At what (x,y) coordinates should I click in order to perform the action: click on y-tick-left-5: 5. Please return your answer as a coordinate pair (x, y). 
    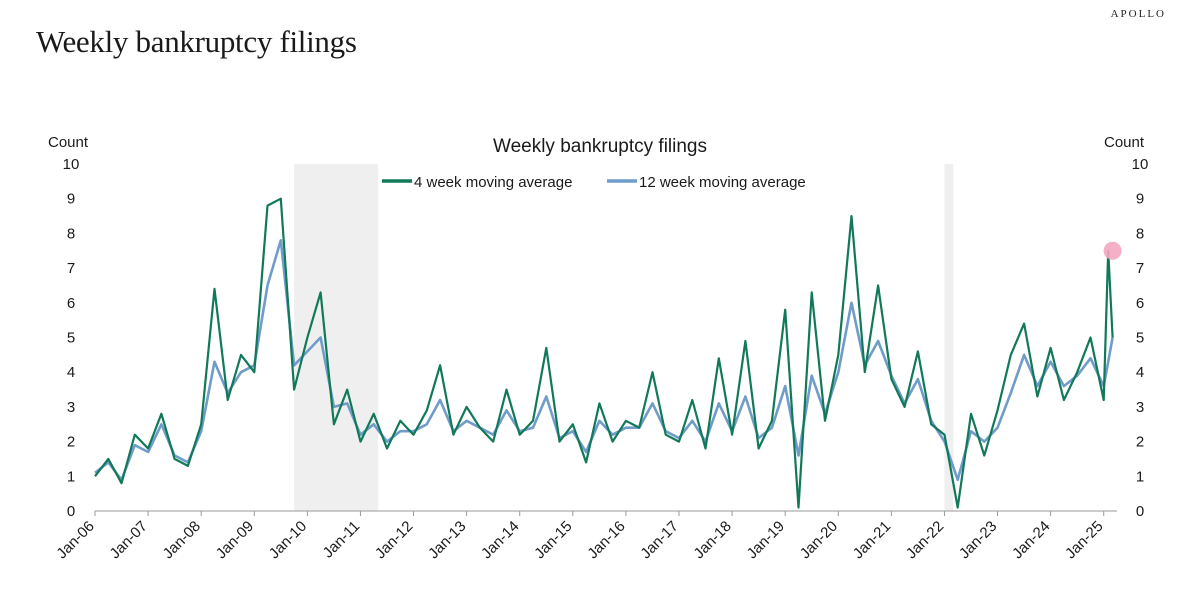
    Looking at the image, I should click on (71, 338).